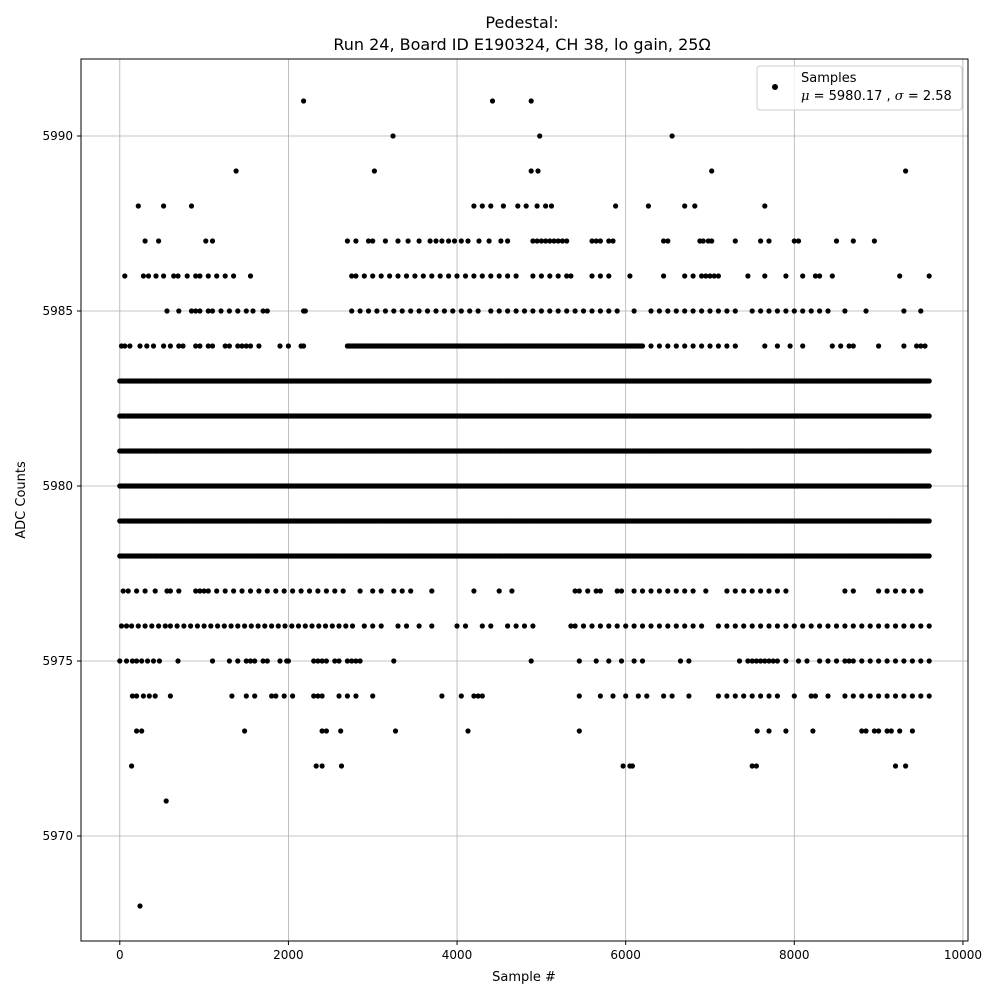 Image resolution: width=1000 pixels, height=1000 pixels. What do you see at coordinates (120, 955) in the screenshot?
I see `x-tick-label: 0` at bounding box center [120, 955].